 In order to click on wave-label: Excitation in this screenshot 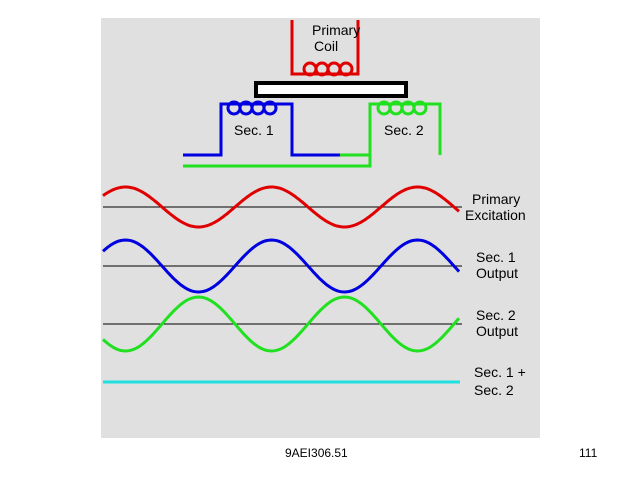, I will do `click(495, 215)`.